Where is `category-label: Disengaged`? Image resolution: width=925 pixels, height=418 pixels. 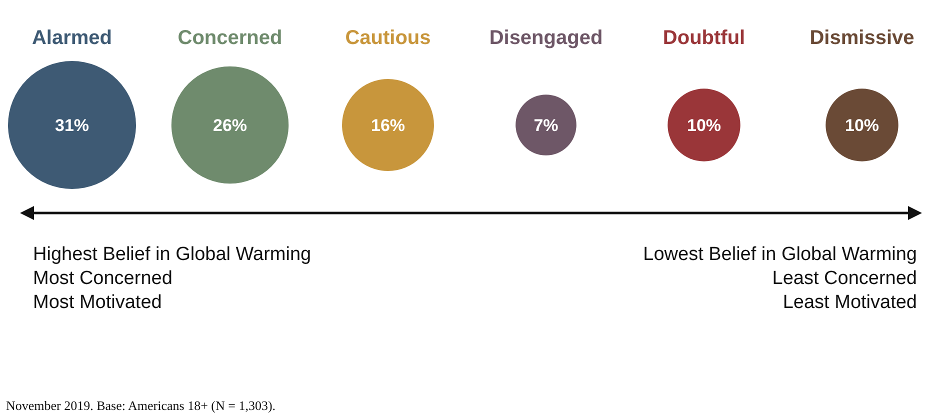
category-label: Disengaged is located at coordinates (546, 38).